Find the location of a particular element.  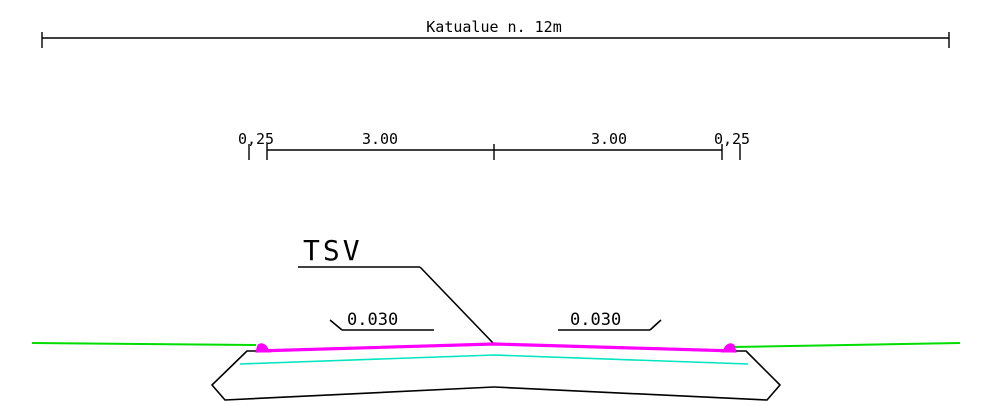

tsv-label: TSV is located at coordinates (333, 250).